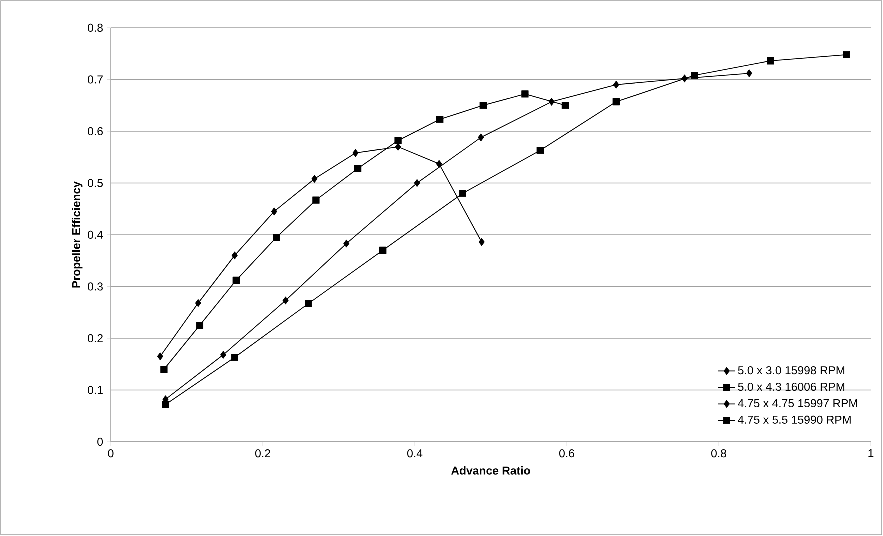 This screenshot has width=883, height=536. What do you see at coordinates (719, 454) in the screenshot?
I see `x-tick-label: 0.8` at bounding box center [719, 454].